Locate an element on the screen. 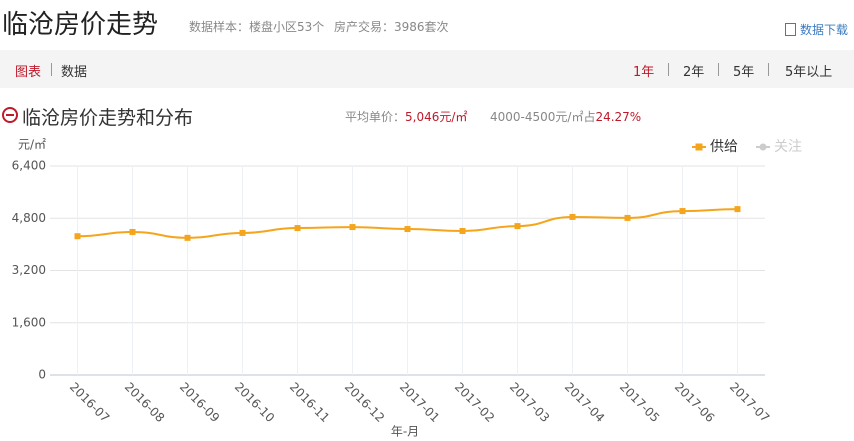 The image size is (854, 441). range-tab: 2年 is located at coordinates (694, 72).